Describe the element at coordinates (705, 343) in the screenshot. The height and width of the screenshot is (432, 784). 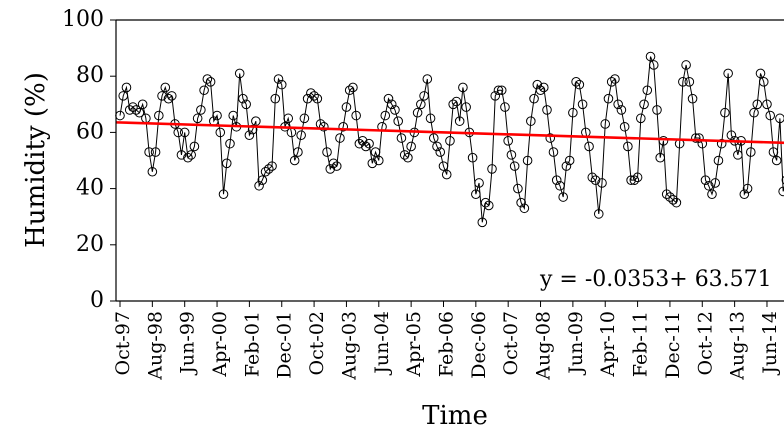
I see `x-tick-label: Oct-12` at that location.